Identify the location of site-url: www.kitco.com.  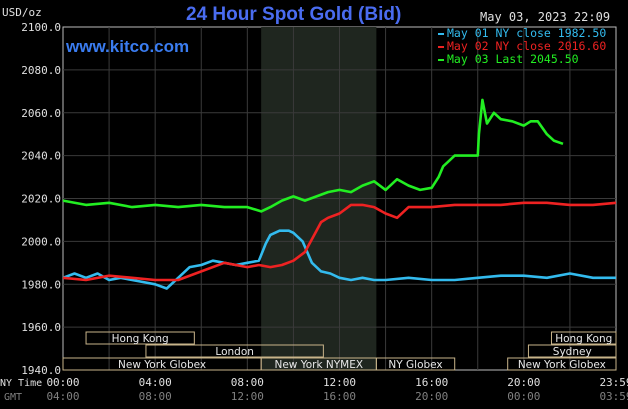
(128, 46).